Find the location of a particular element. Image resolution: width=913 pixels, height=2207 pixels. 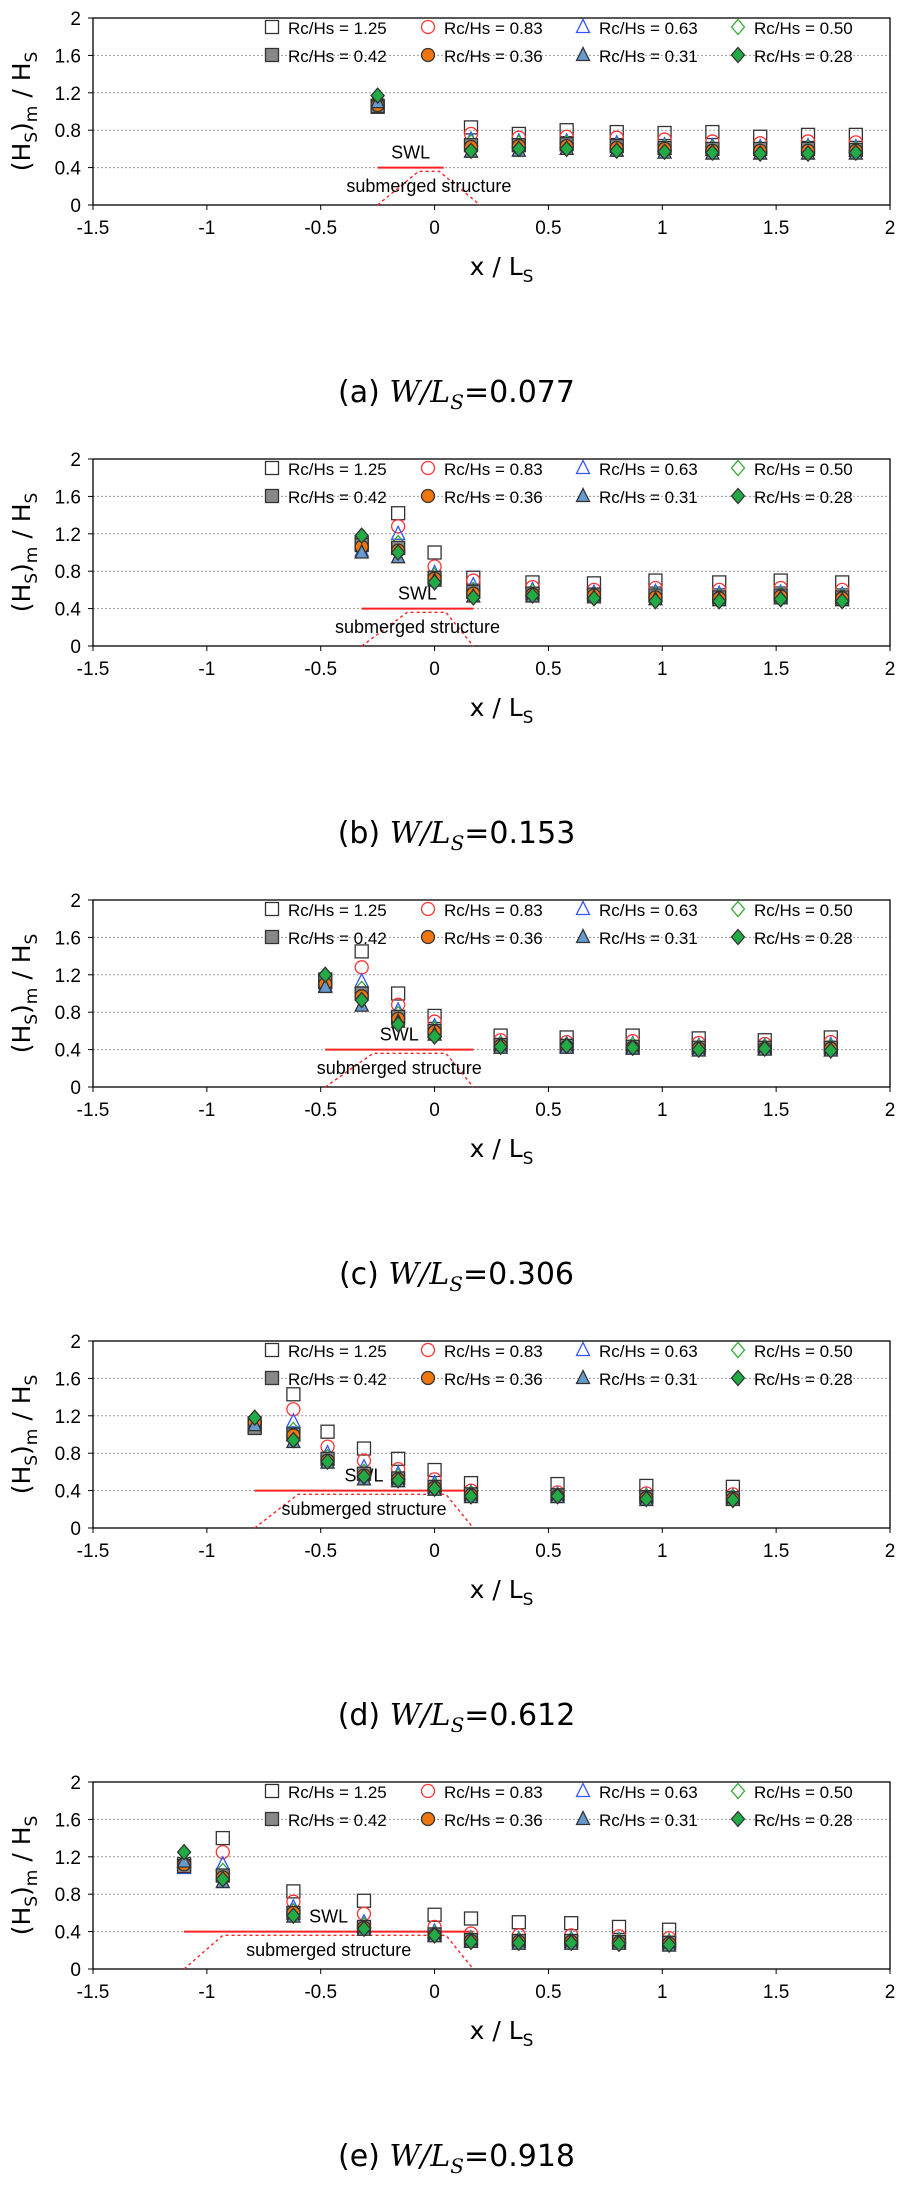

x-tick-label: 1 is located at coordinates (662, 1992).